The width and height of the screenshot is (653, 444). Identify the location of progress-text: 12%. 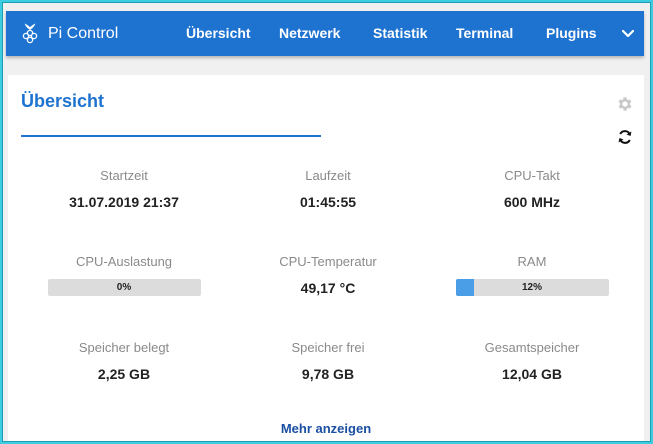
(531, 287).